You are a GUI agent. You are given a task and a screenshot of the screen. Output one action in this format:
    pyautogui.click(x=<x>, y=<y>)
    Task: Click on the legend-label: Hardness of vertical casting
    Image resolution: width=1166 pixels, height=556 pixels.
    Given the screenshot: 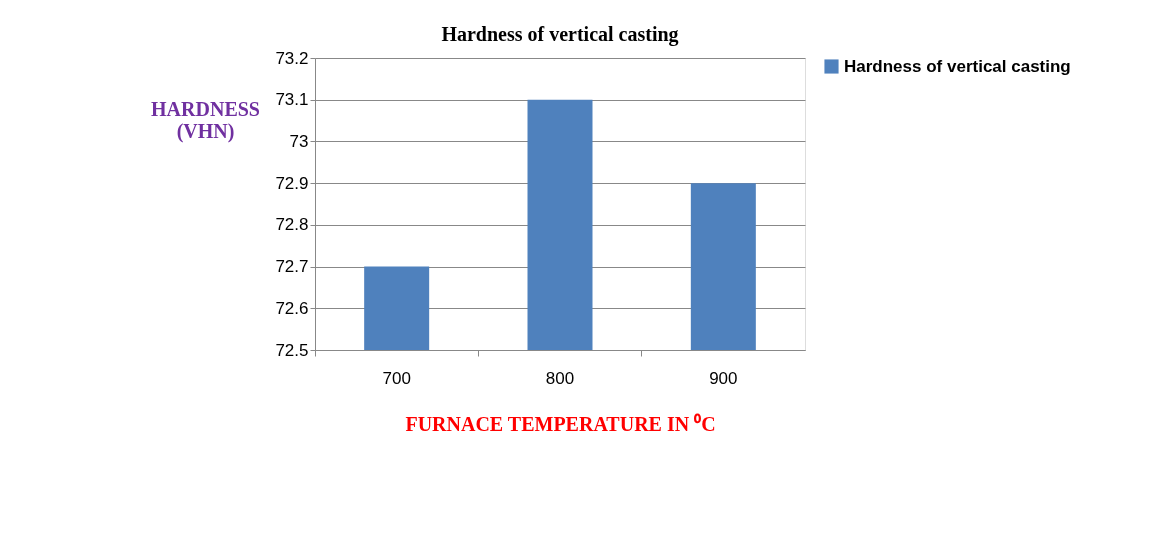 What is the action you would take?
    pyautogui.click(x=957, y=66)
    